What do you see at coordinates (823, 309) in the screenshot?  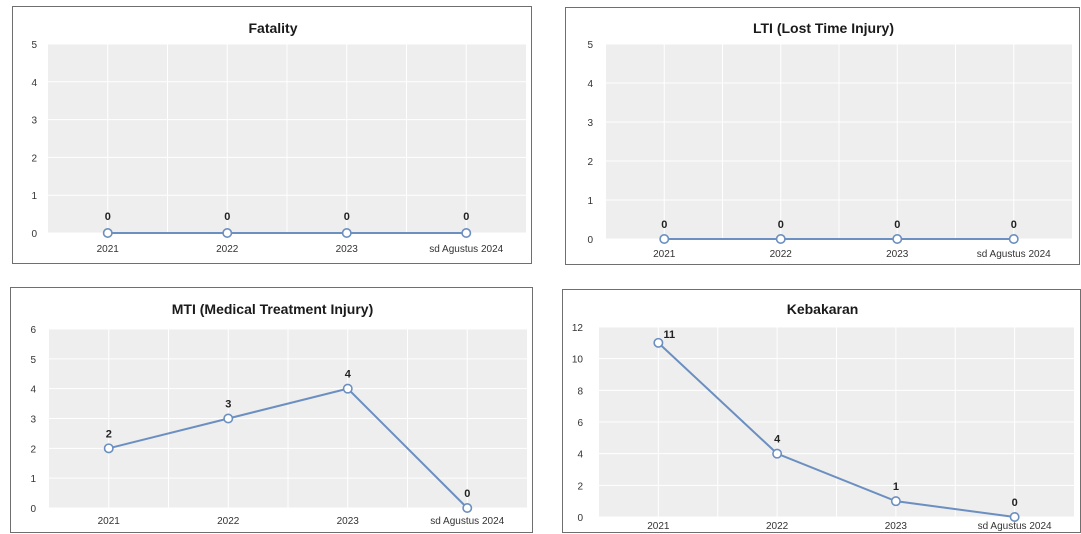 I see `chart-title: Kebakaran` at bounding box center [823, 309].